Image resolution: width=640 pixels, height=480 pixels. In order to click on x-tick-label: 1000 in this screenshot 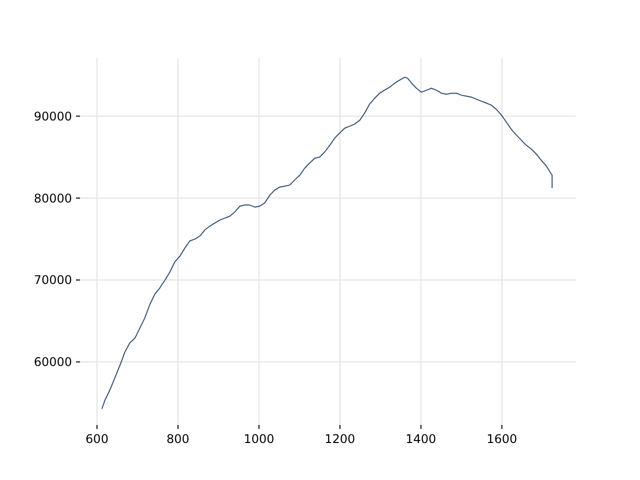, I will do `click(259, 439)`.